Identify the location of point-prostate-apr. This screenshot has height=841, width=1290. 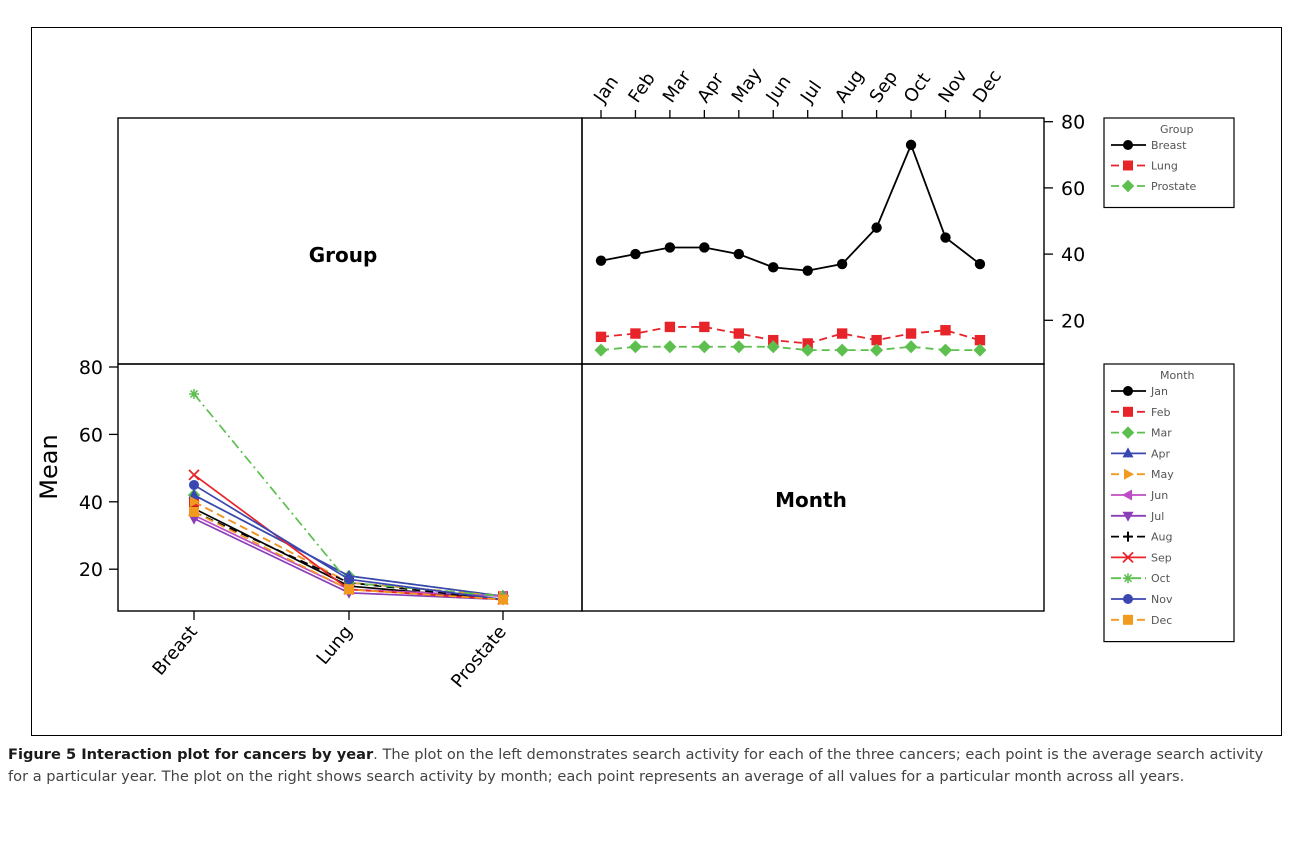
(704, 347).